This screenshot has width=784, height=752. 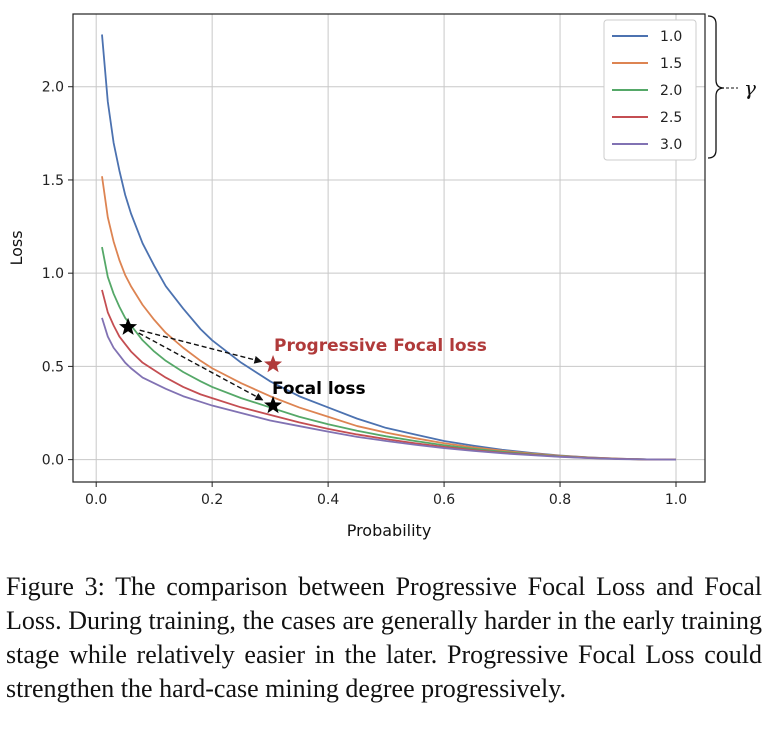 What do you see at coordinates (676, 500) in the screenshot?
I see `x-tick-label: 1.0` at bounding box center [676, 500].